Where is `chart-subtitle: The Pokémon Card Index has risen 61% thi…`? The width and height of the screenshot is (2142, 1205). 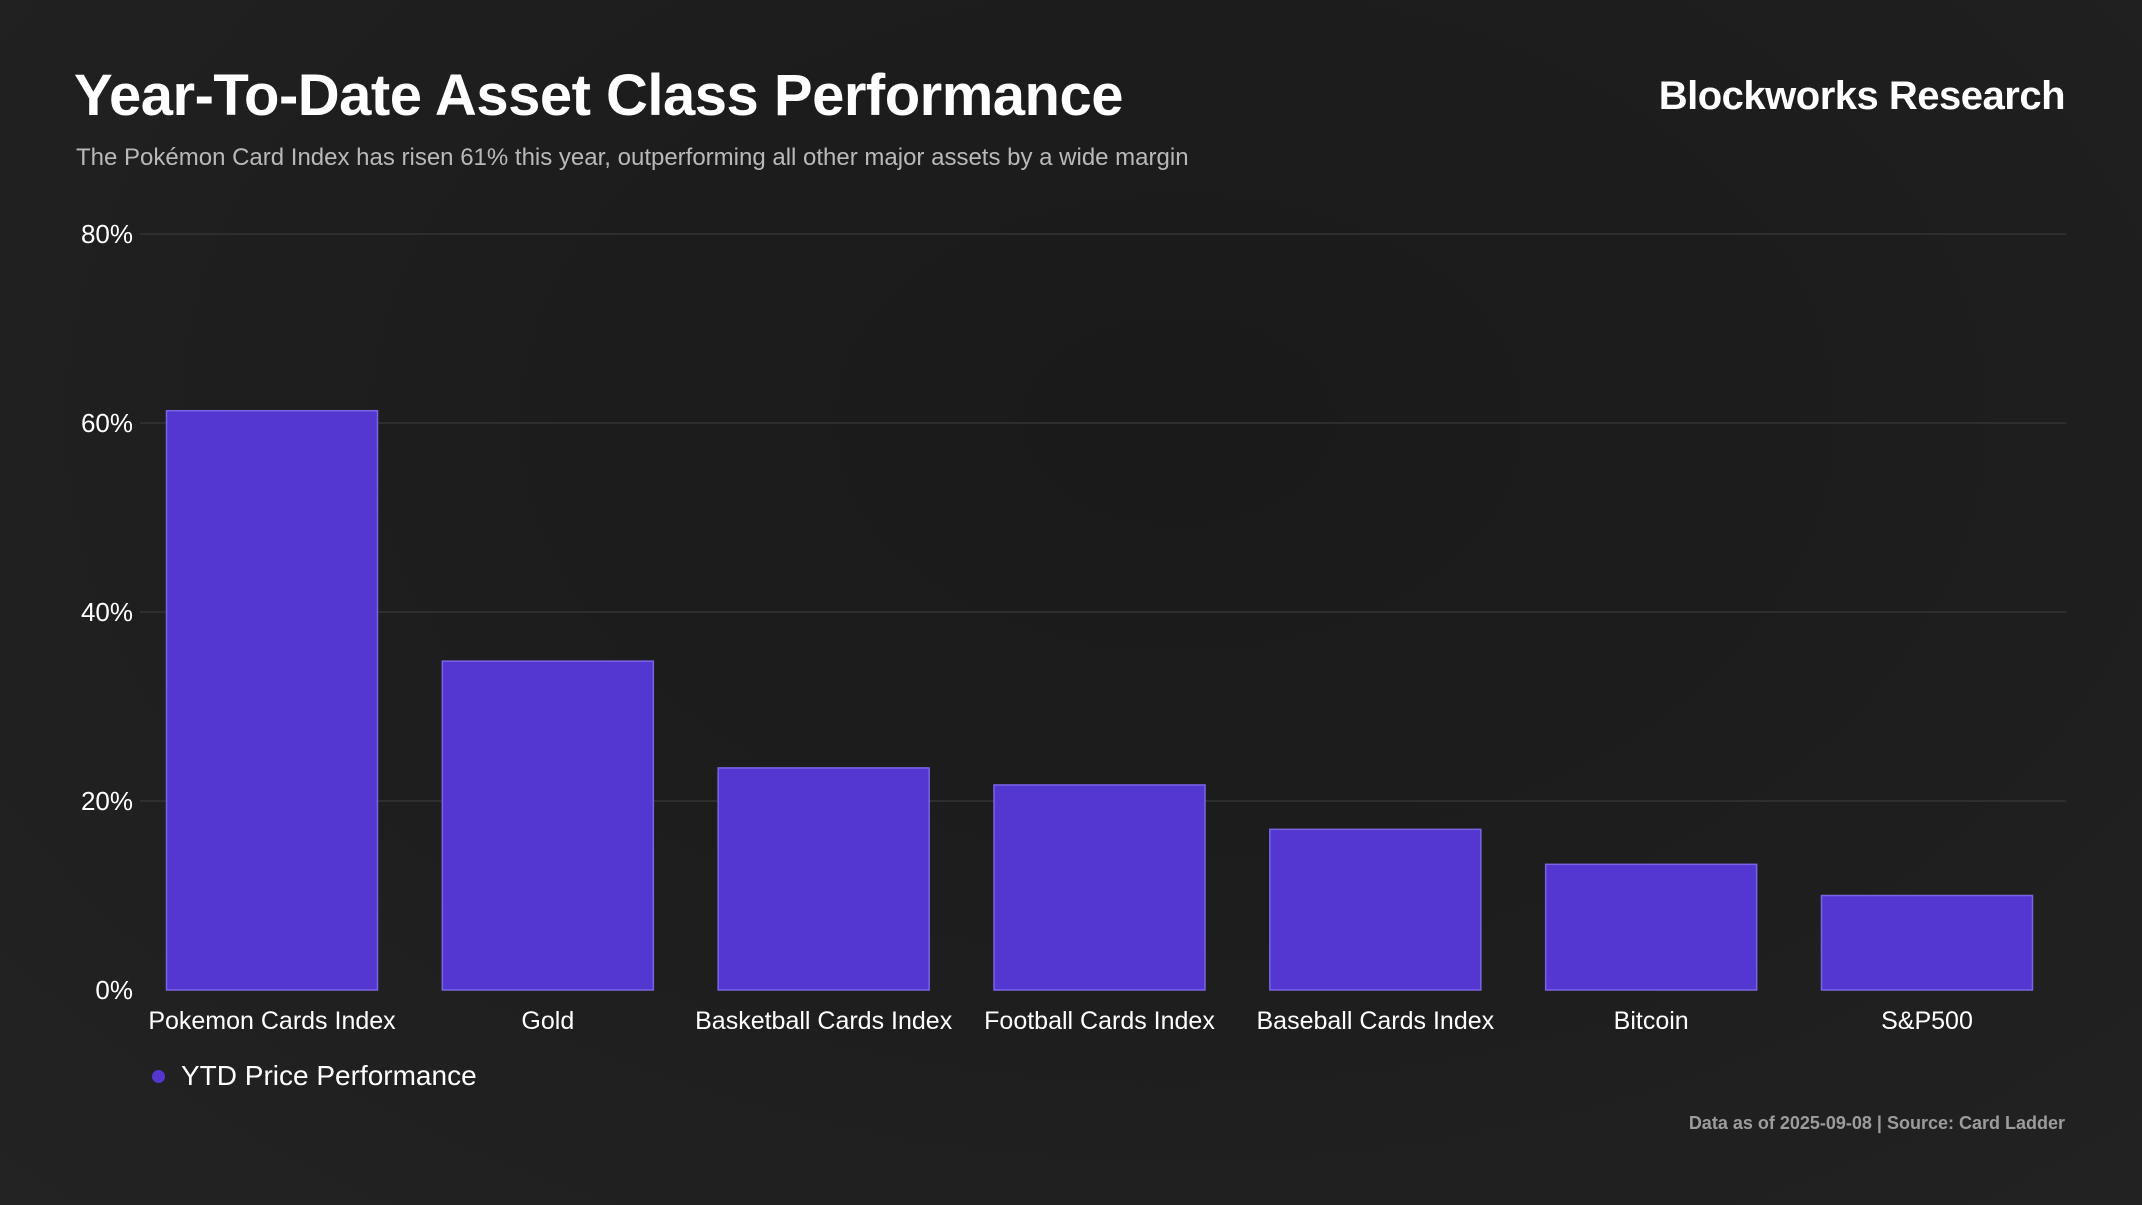
chart-subtitle: The Pokémon Card Index has risen 61% thi… is located at coordinates (632, 157).